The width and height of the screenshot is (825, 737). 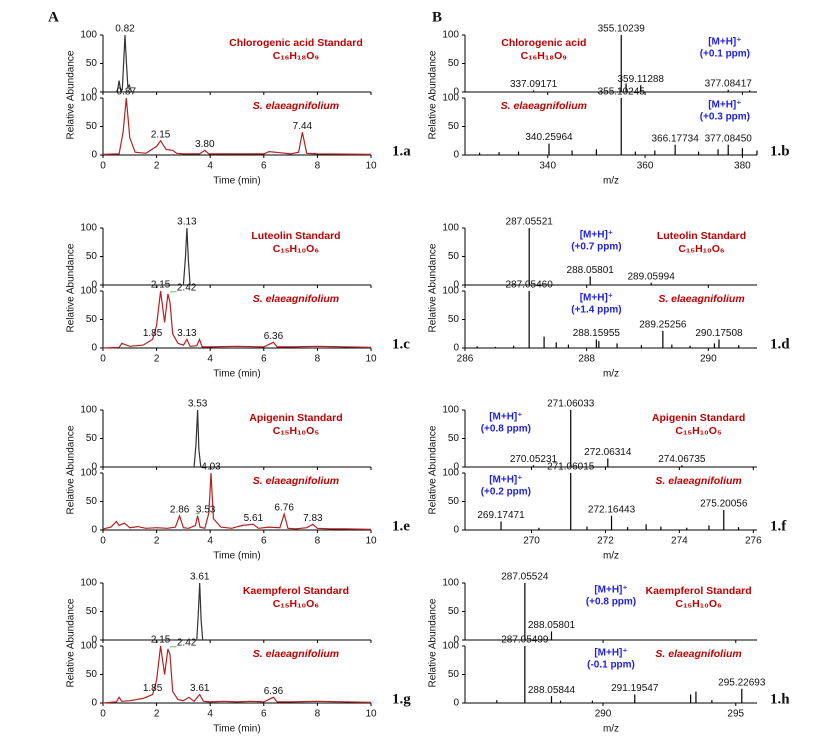 What do you see at coordinates (571, 467) in the screenshot?
I see `peak-label: 271.06015` at bounding box center [571, 467].